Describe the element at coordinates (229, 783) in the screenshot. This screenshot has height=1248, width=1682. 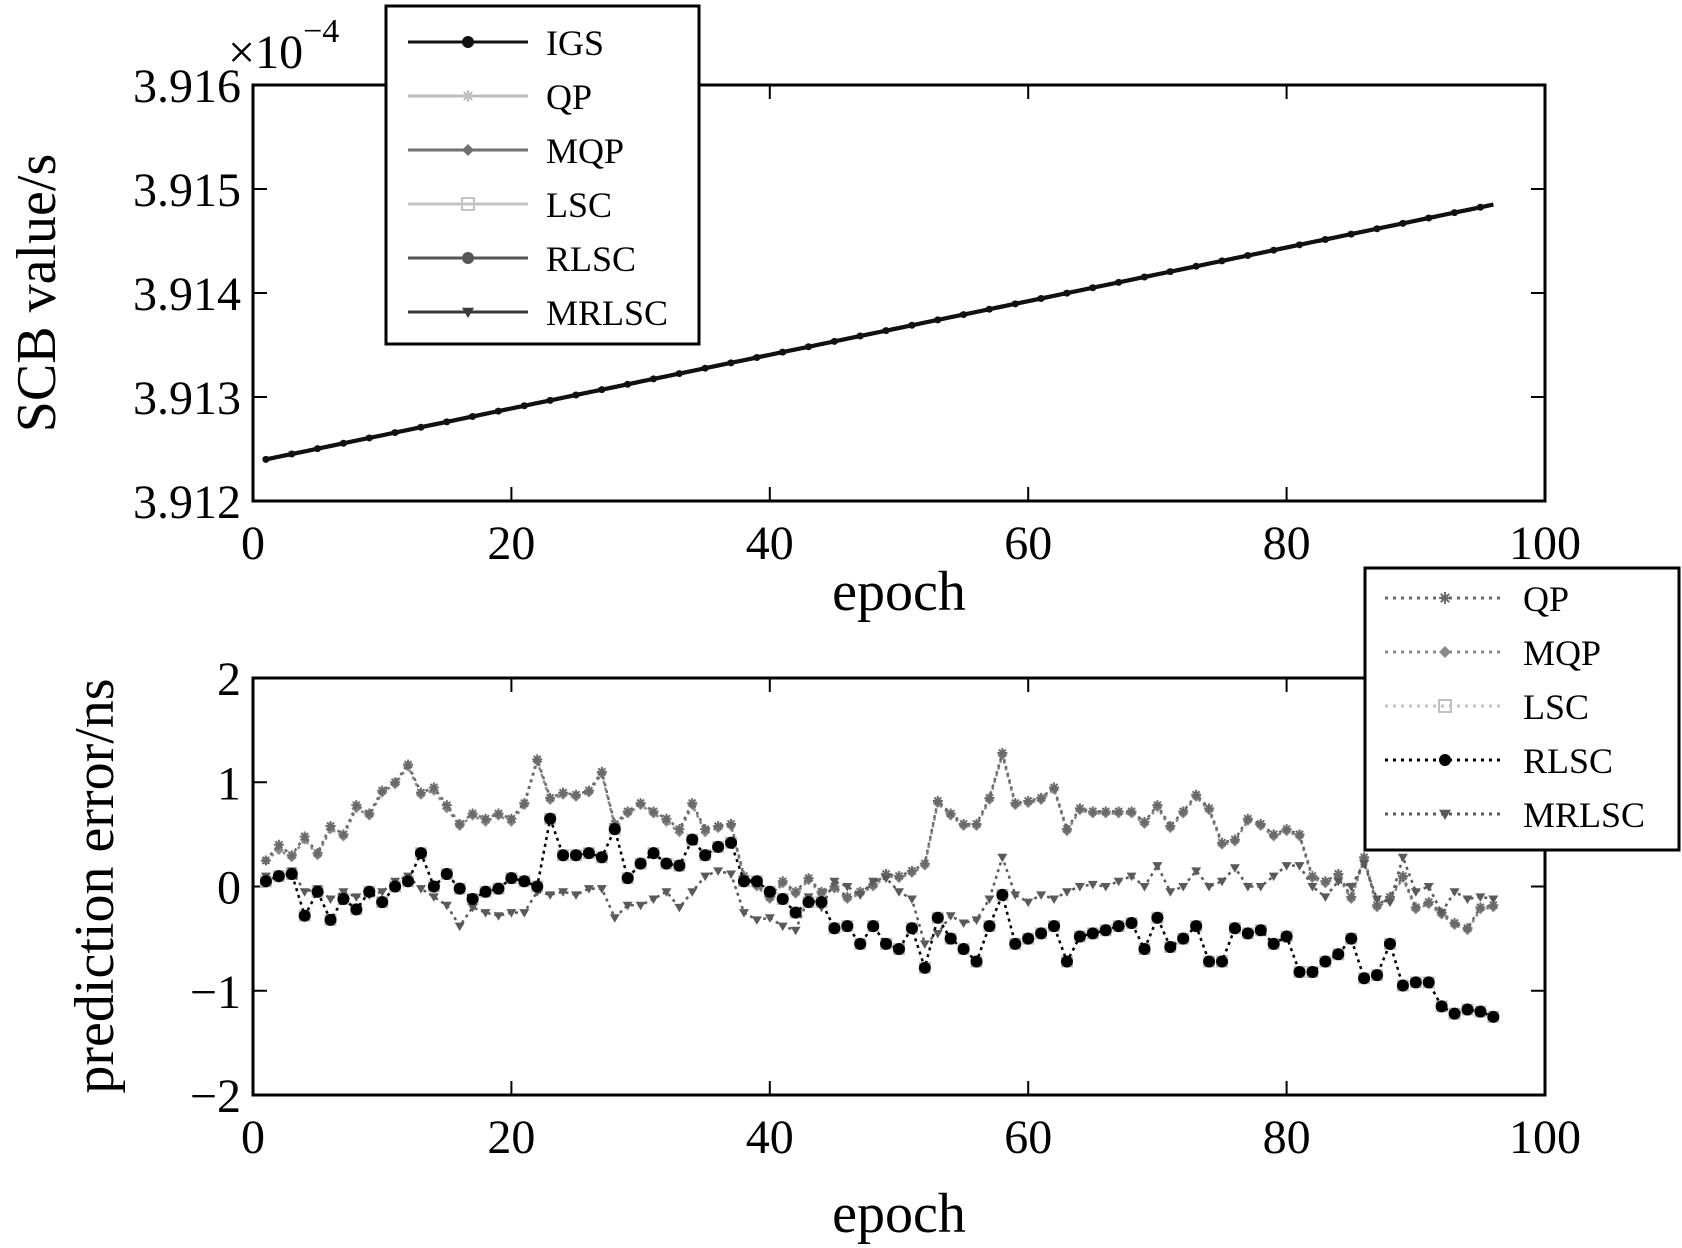
I see `bottom-y-tick-label: 1` at that location.